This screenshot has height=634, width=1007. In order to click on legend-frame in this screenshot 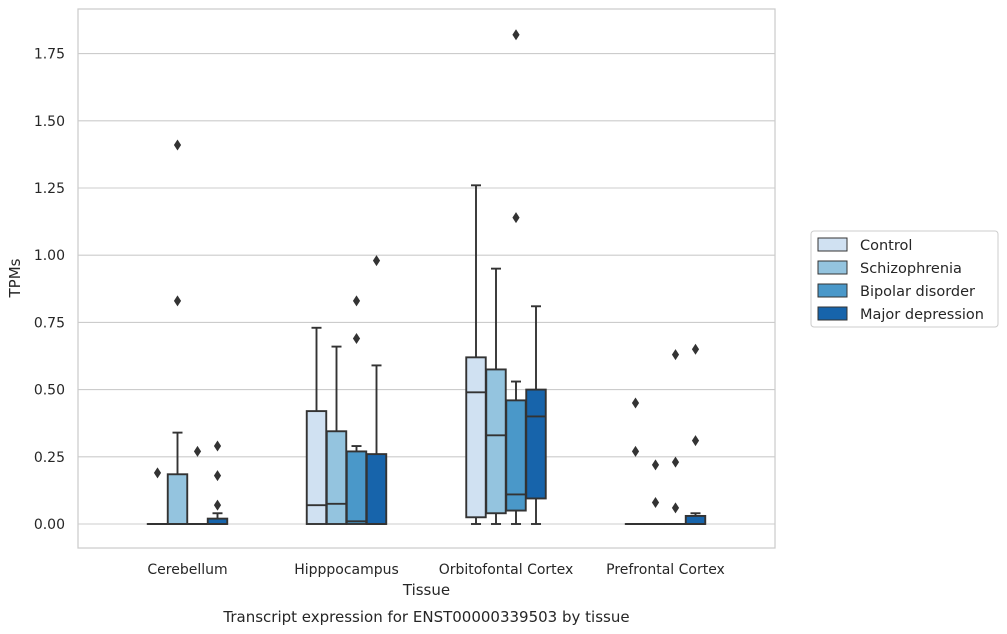, I will do `click(904, 279)`.